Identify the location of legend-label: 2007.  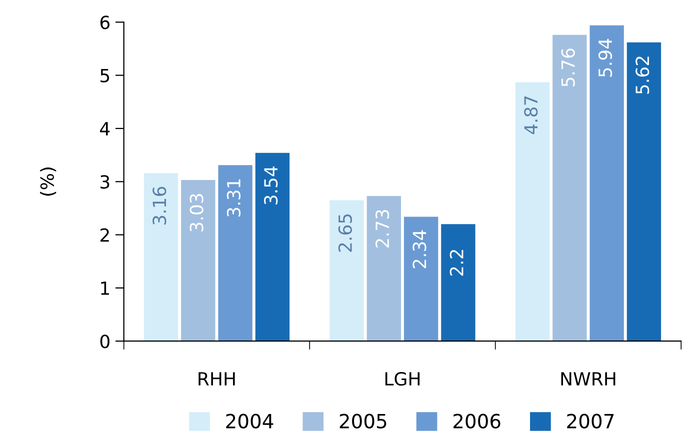
(590, 421).